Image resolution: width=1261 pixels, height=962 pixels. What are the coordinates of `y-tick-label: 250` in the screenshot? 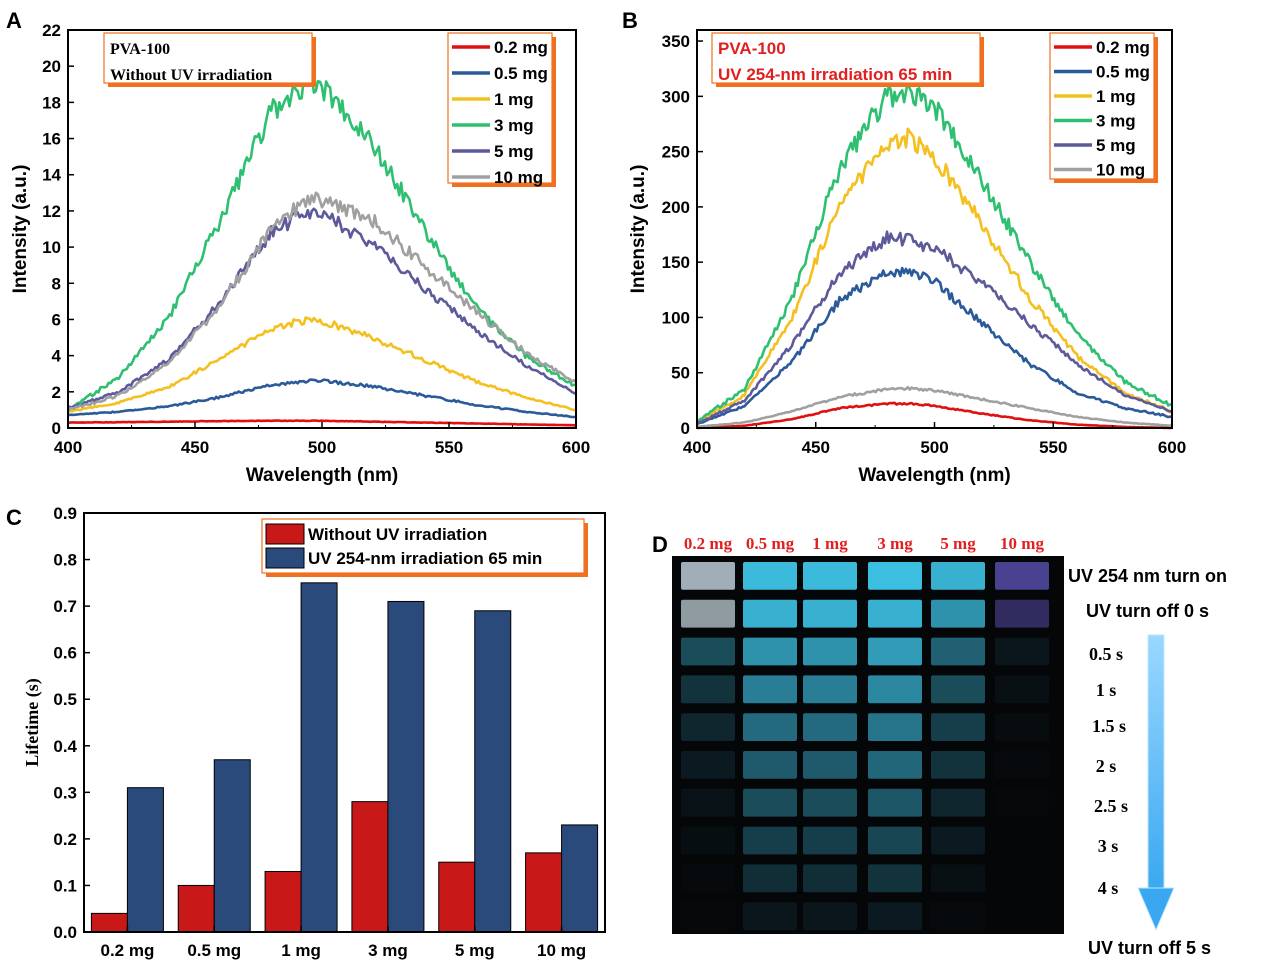 It's located at (676, 152).